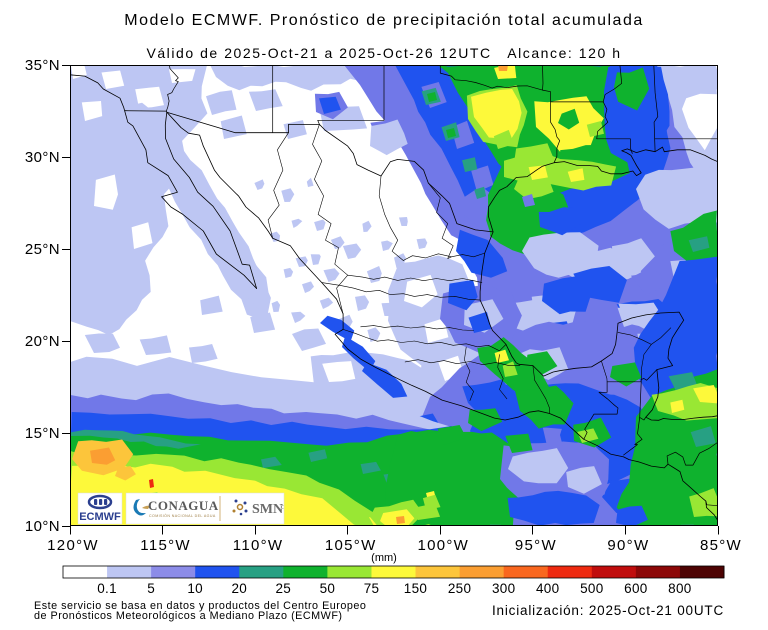 Image resolution: width=768 pixels, height=630 pixels. What do you see at coordinates (183, 505) in the screenshot?
I see `svg-text: CONAGUA` at bounding box center [183, 505].